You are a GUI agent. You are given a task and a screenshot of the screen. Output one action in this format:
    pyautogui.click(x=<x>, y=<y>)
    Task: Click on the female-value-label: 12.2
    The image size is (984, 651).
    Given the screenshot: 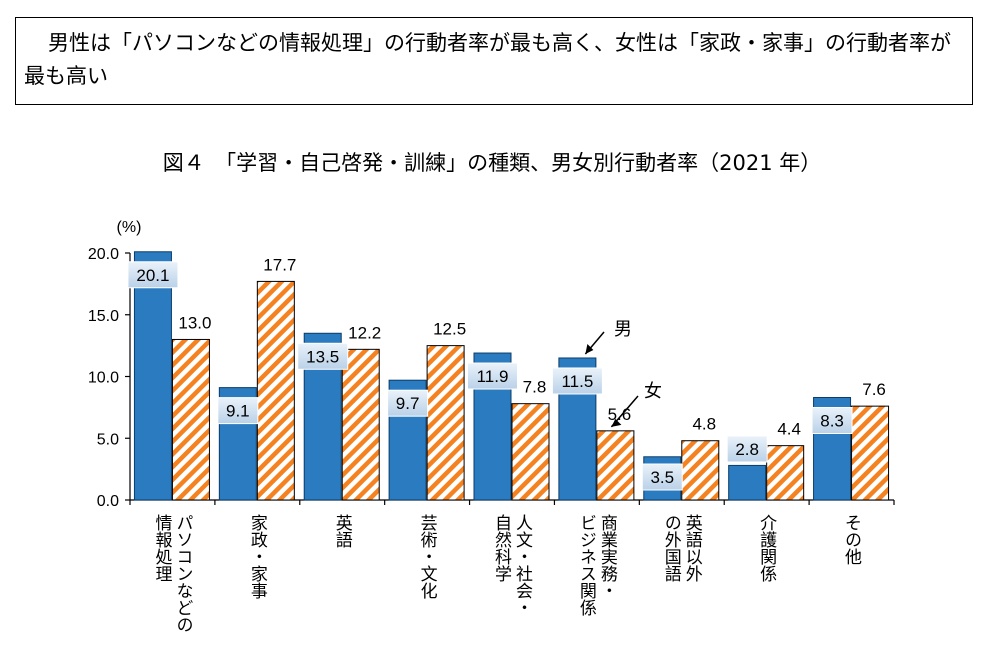 What is the action you would take?
    pyautogui.click(x=364, y=332)
    